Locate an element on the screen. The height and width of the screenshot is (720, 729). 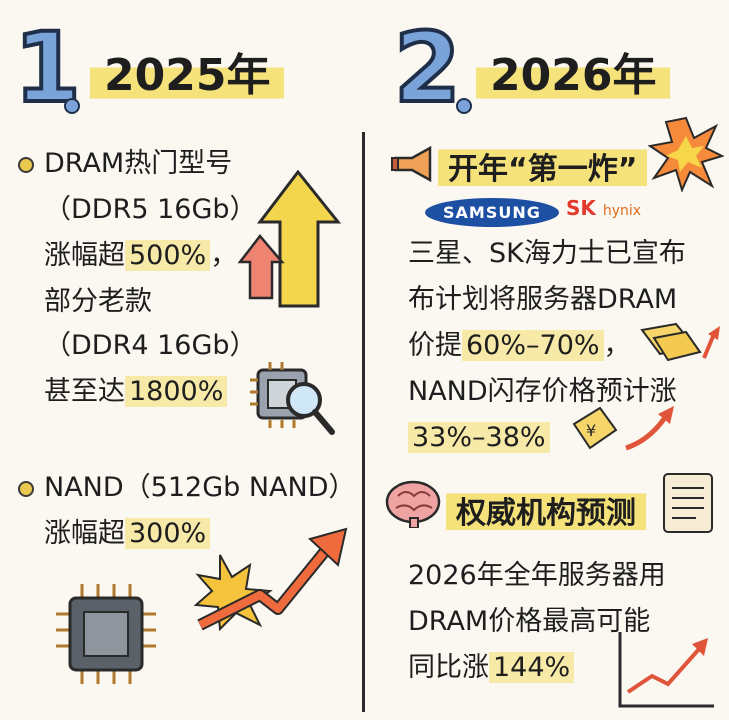
megaphone-icon is located at coordinates (411, 164).